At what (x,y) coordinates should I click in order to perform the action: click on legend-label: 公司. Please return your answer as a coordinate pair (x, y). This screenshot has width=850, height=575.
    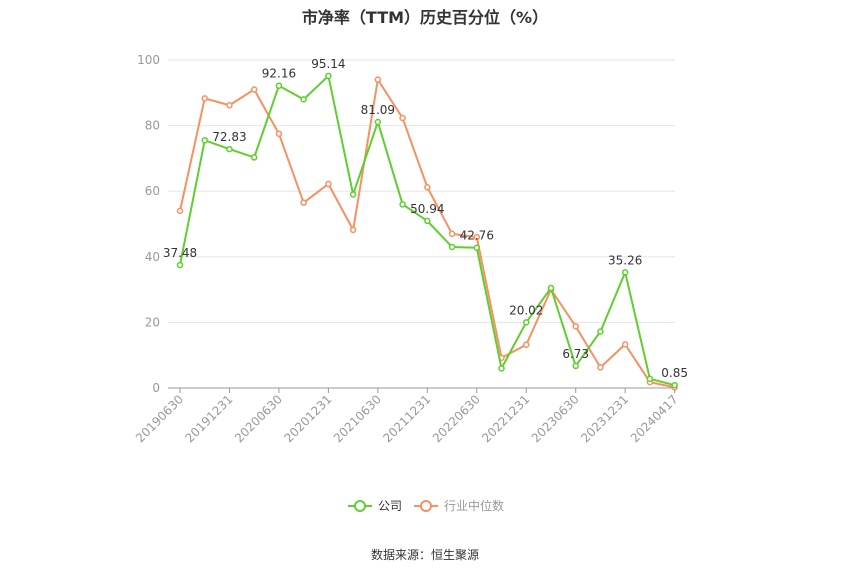
    Looking at the image, I should click on (390, 506).